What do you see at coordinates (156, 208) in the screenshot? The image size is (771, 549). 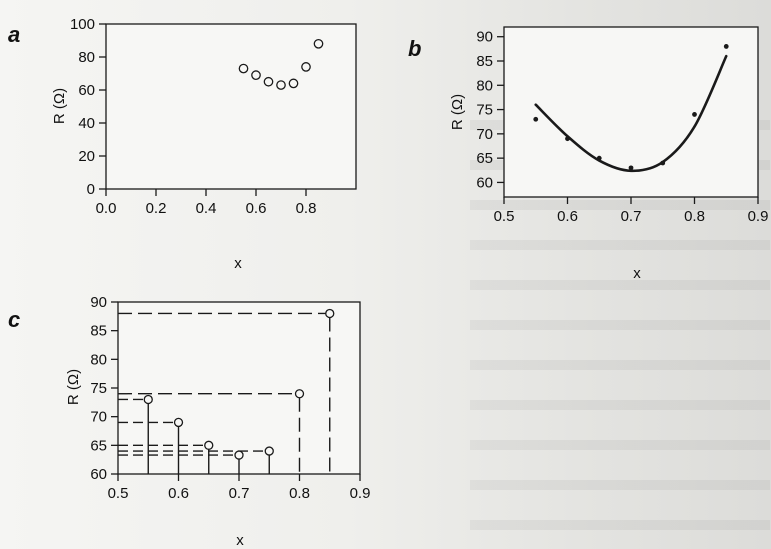 I see `x-tick-label: 0.2` at bounding box center [156, 208].